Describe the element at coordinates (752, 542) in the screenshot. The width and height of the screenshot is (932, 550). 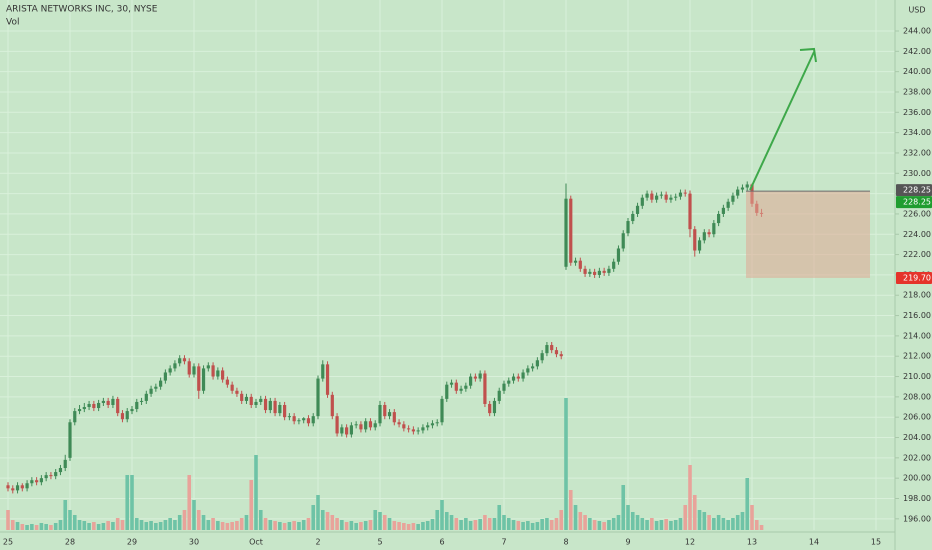
I see `x-tick-label: 13` at that location.